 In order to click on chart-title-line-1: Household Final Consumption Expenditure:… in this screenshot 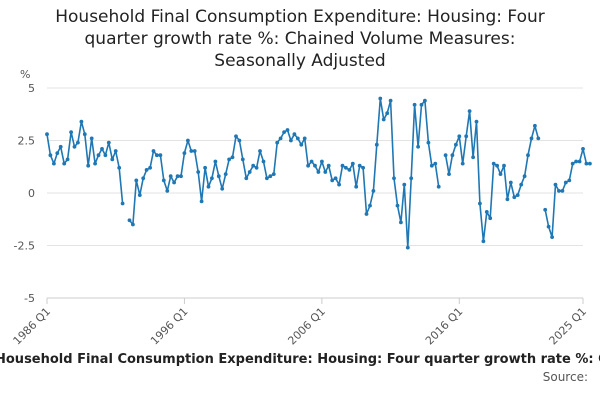, I will do `click(300, 17)`.